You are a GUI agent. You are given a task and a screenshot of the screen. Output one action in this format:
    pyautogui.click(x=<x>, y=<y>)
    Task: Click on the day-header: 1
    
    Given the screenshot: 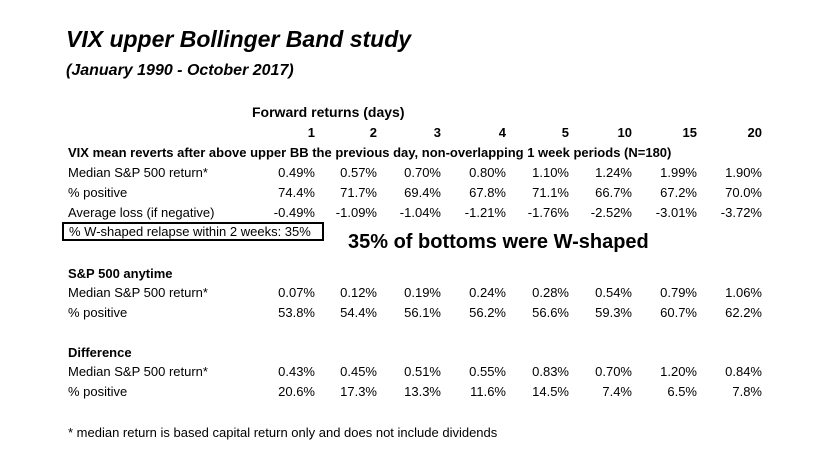 What is the action you would take?
    pyautogui.click(x=311, y=132)
    